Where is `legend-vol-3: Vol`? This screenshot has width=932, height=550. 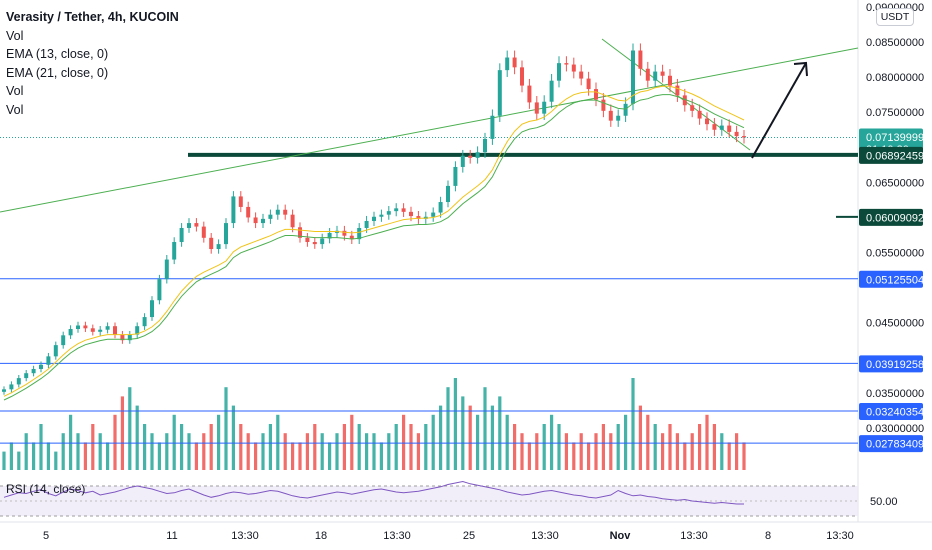 legend-vol-3: Vol is located at coordinates (15, 109).